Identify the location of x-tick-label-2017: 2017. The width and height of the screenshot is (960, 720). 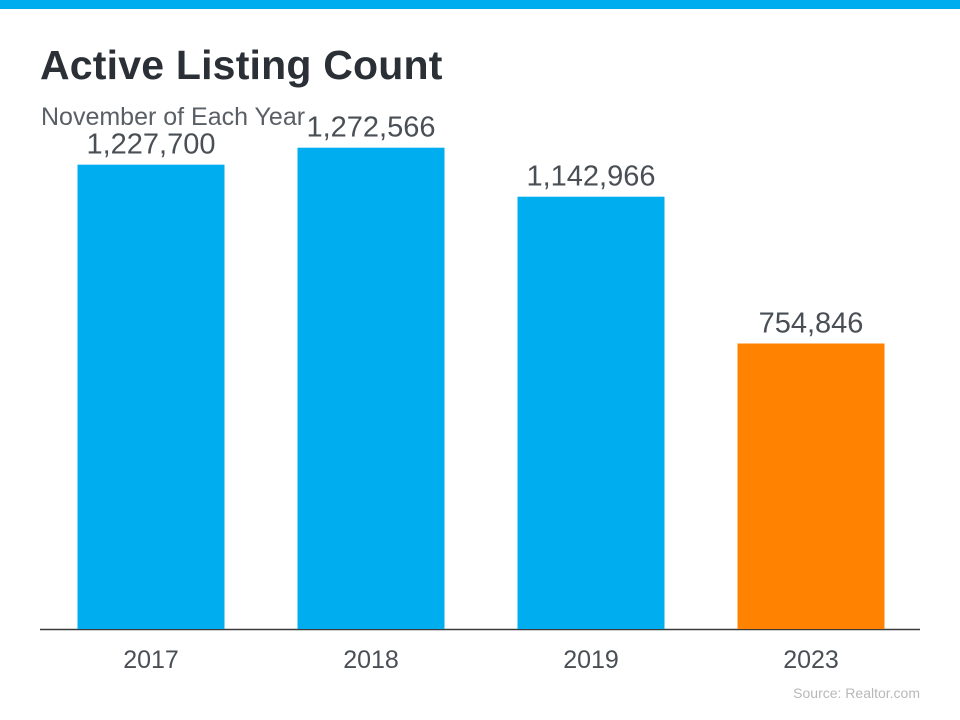
(151, 660).